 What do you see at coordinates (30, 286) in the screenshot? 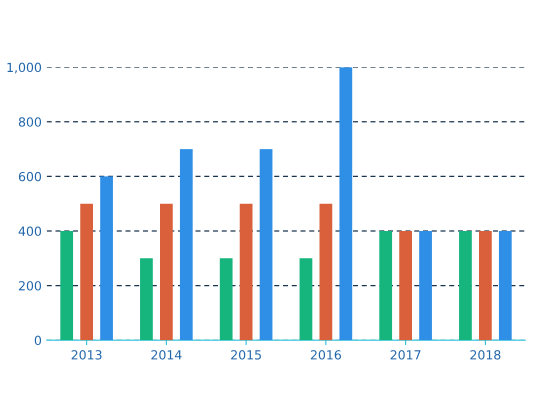
I see `y-tick-label: 200` at bounding box center [30, 286].